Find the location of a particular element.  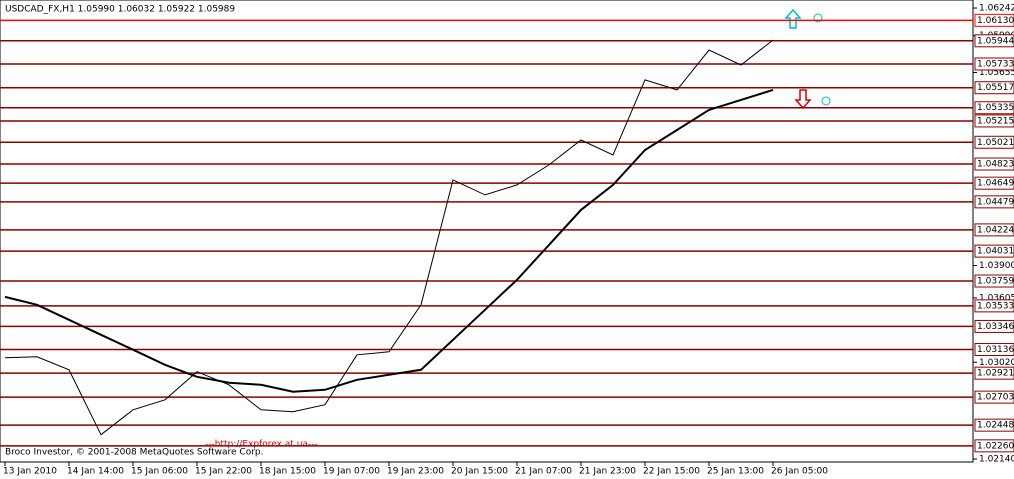

x-tick-label: 14 Jan 14:00 is located at coordinates (95, 472).